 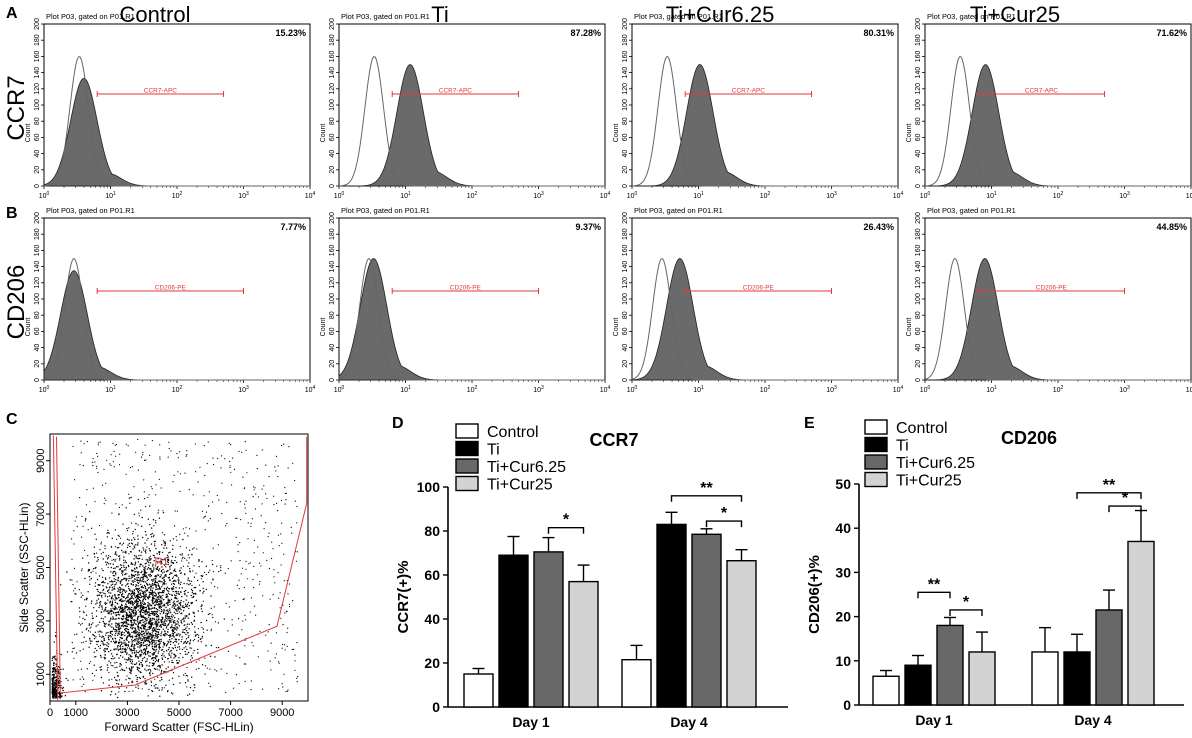 I want to click on bar-legend-swatch, so click(x=876, y=479).